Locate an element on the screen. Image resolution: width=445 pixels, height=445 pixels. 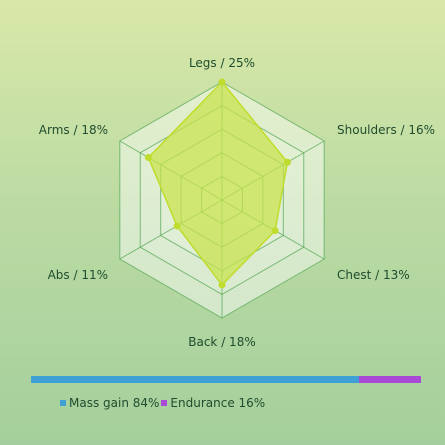
radar-point-legs is located at coordinates (222, 82).